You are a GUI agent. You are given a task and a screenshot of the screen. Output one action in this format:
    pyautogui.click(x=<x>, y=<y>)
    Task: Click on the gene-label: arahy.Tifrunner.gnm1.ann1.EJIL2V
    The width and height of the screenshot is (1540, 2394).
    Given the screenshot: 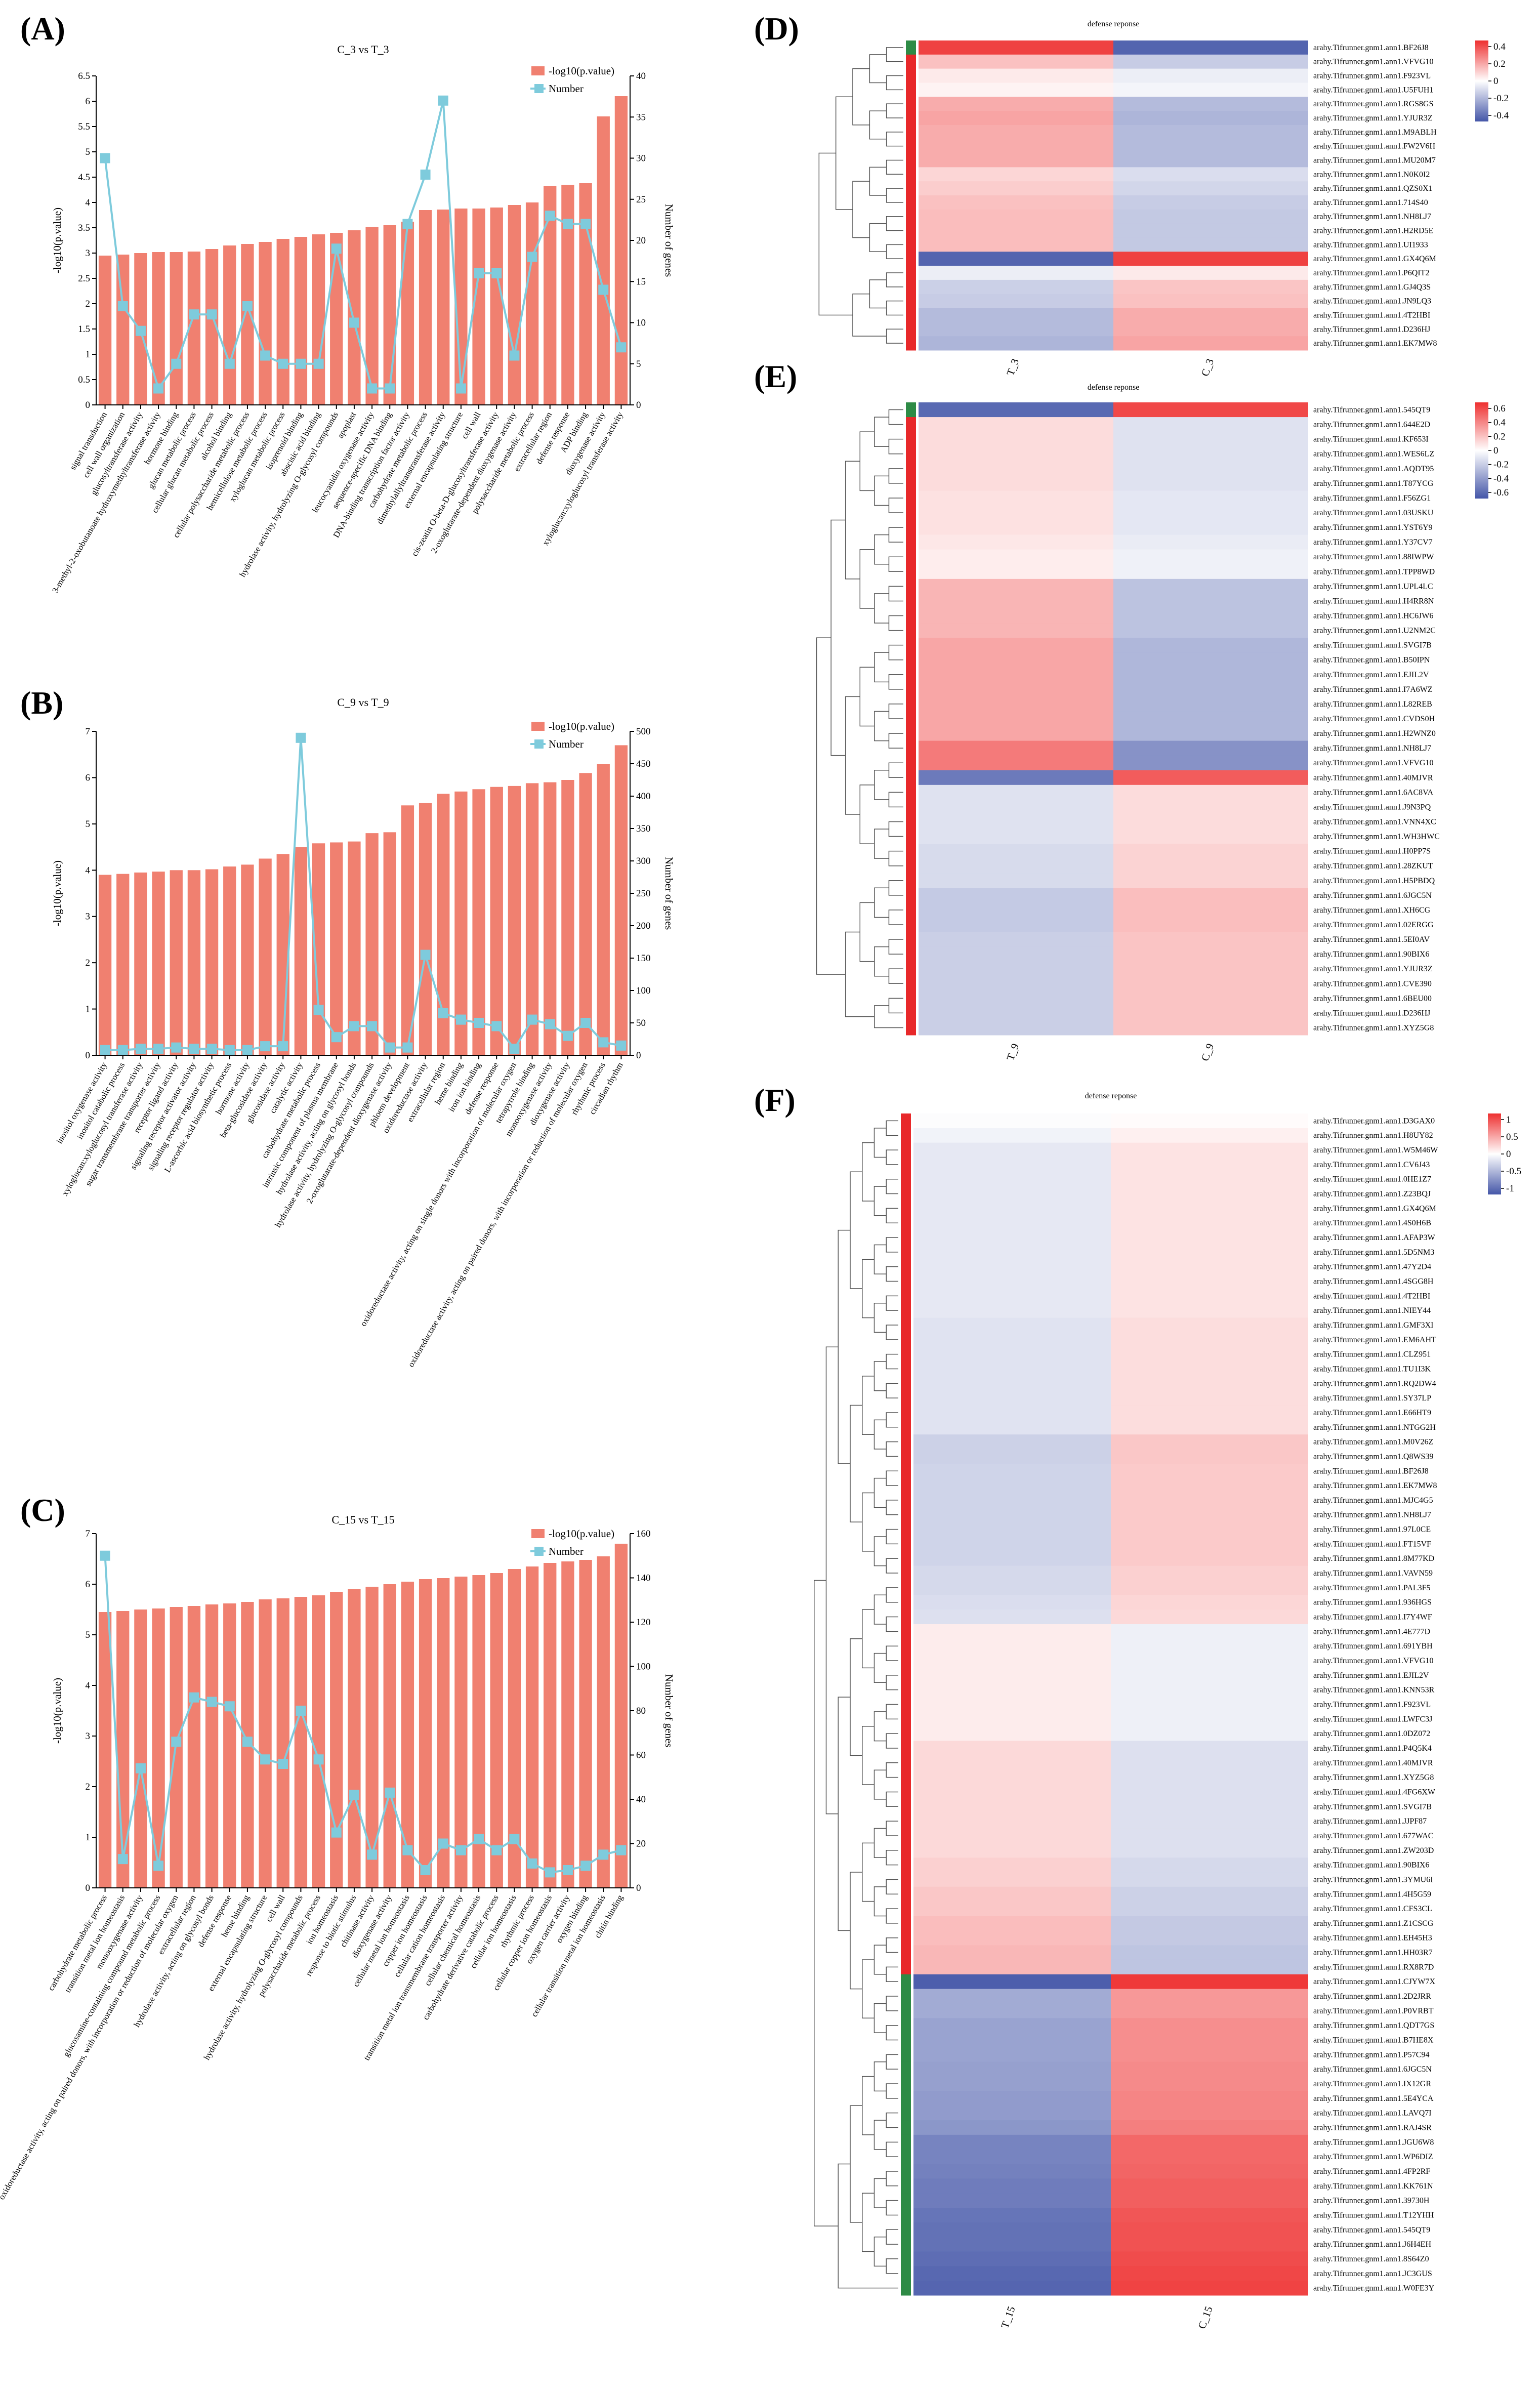 What is the action you would take?
    pyautogui.click(x=1371, y=1676)
    